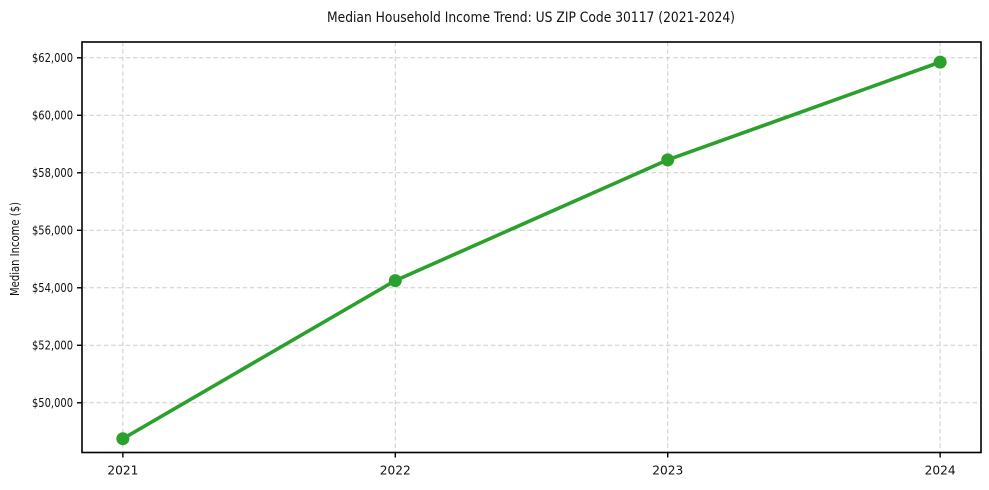  What do you see at coordinates (52, 403) in the screenshot?
I see `y-tick-label: $50,000` at bounding box center [52, 403].